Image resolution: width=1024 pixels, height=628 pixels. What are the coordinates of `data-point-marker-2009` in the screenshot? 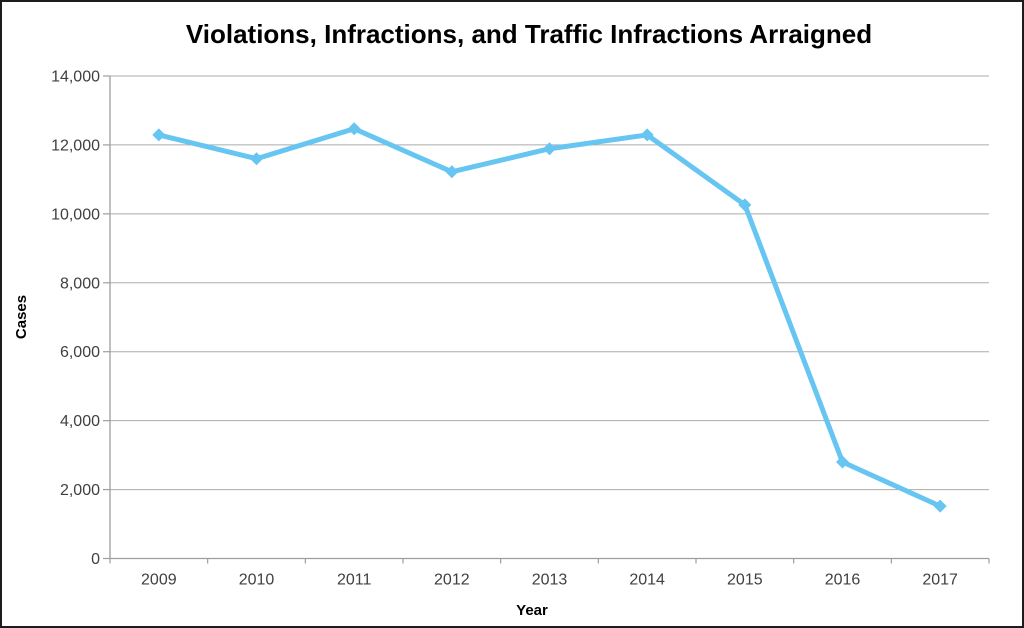 It's located at (159, 135).